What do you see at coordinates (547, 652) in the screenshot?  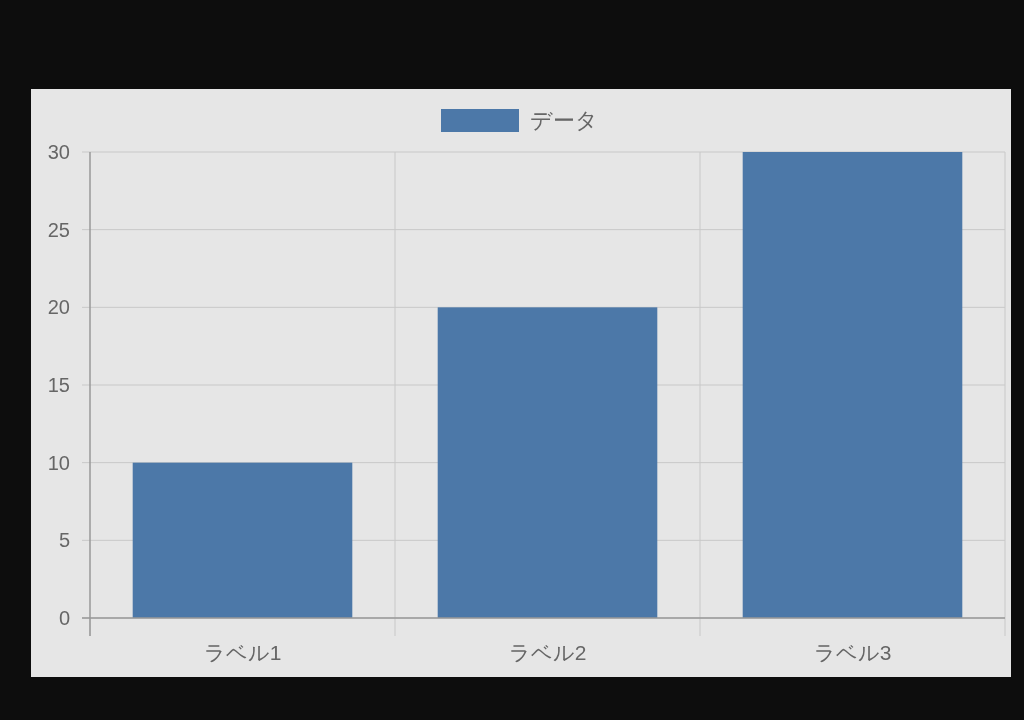 I see `x-tick-label: ラベル2` at bounding box center [547, 652].